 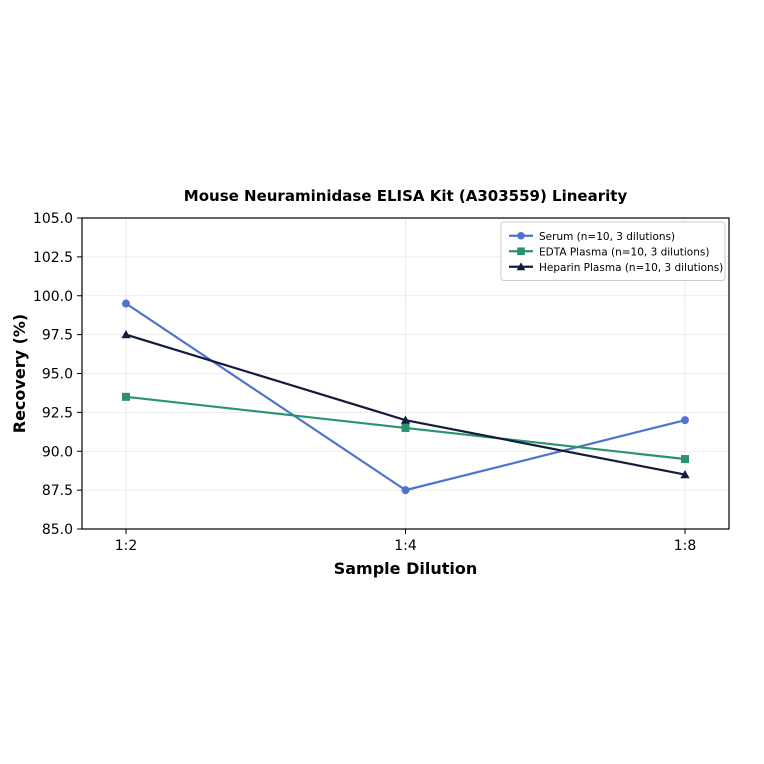 I want to click on legend-box, so click(x=613, y=251).